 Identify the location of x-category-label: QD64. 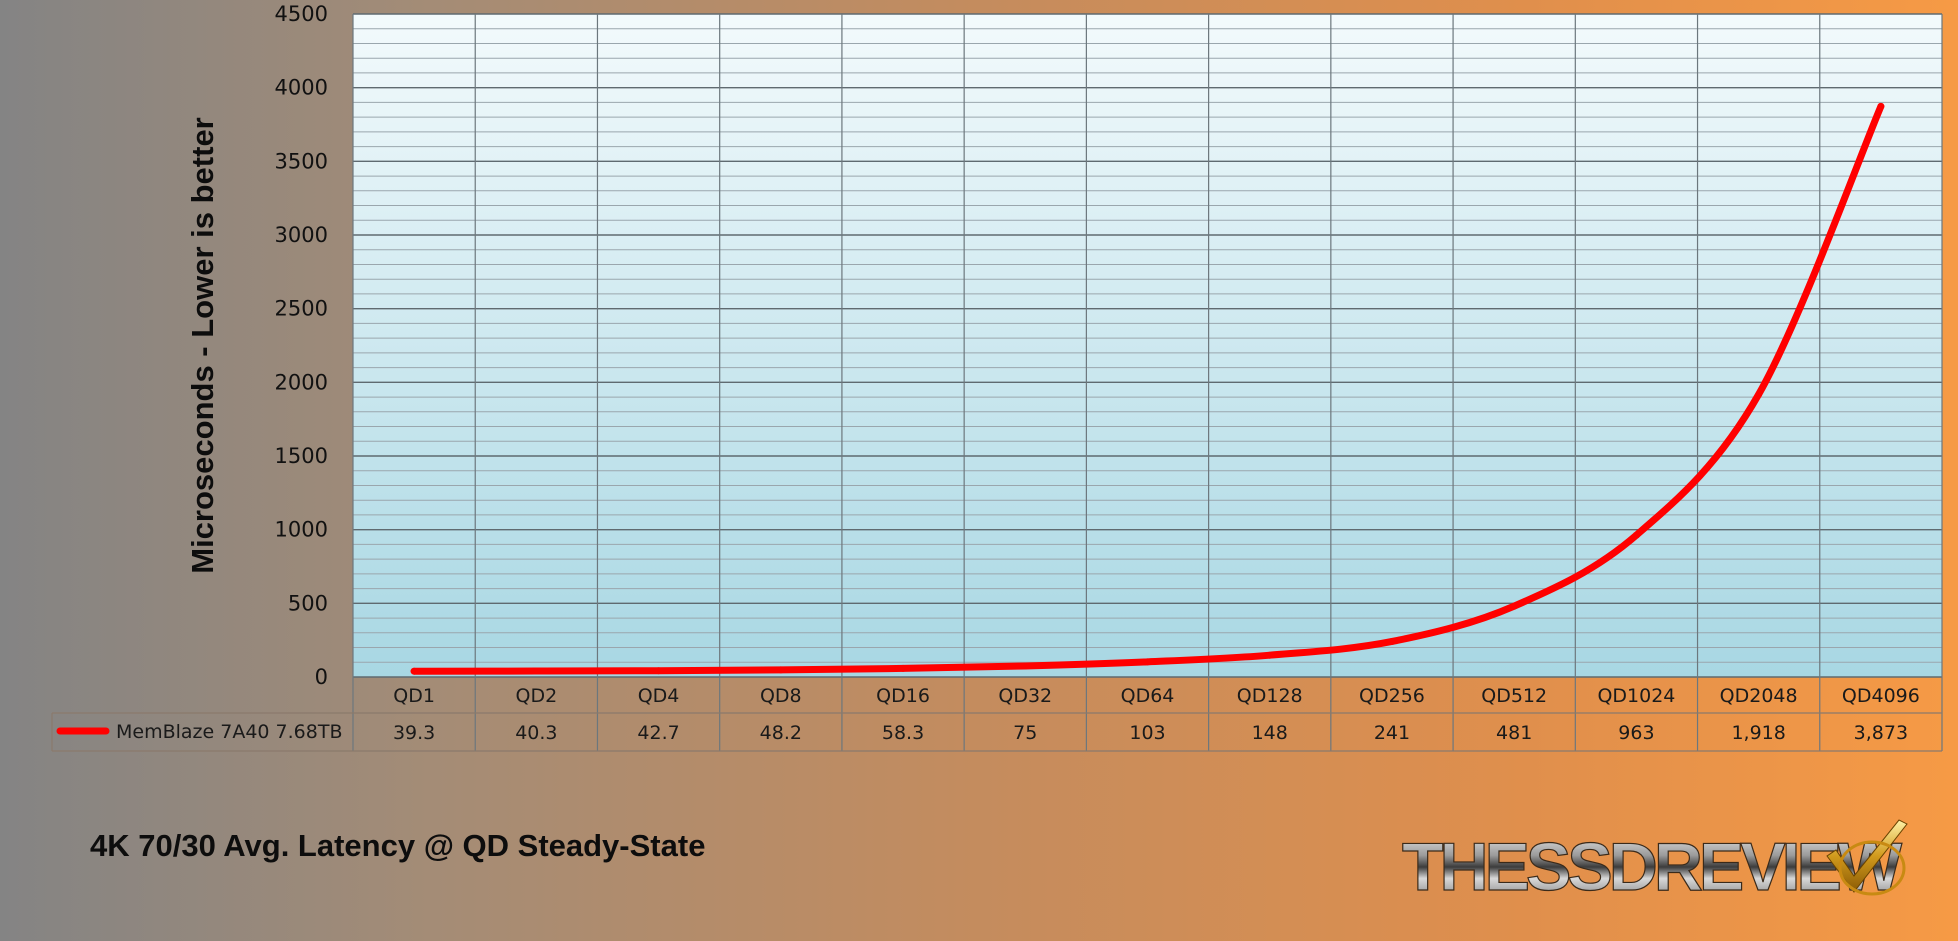
(1148, 696).